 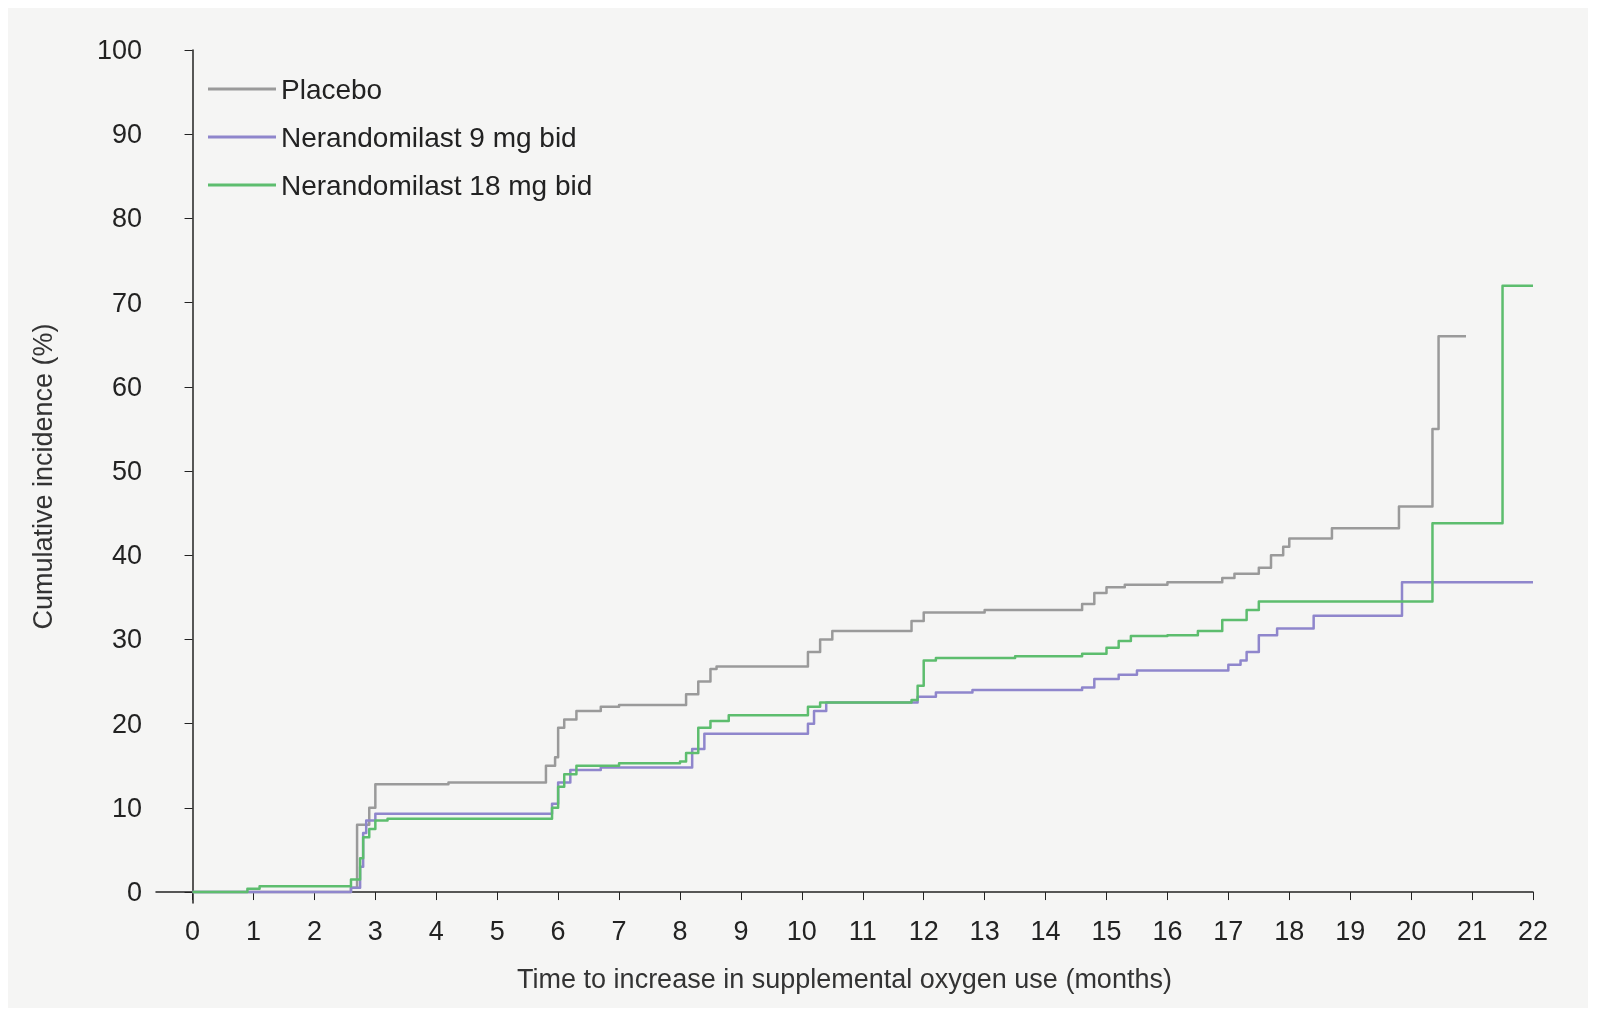 I want to click on x-tick-label: 4, so click(x=436, y=930).